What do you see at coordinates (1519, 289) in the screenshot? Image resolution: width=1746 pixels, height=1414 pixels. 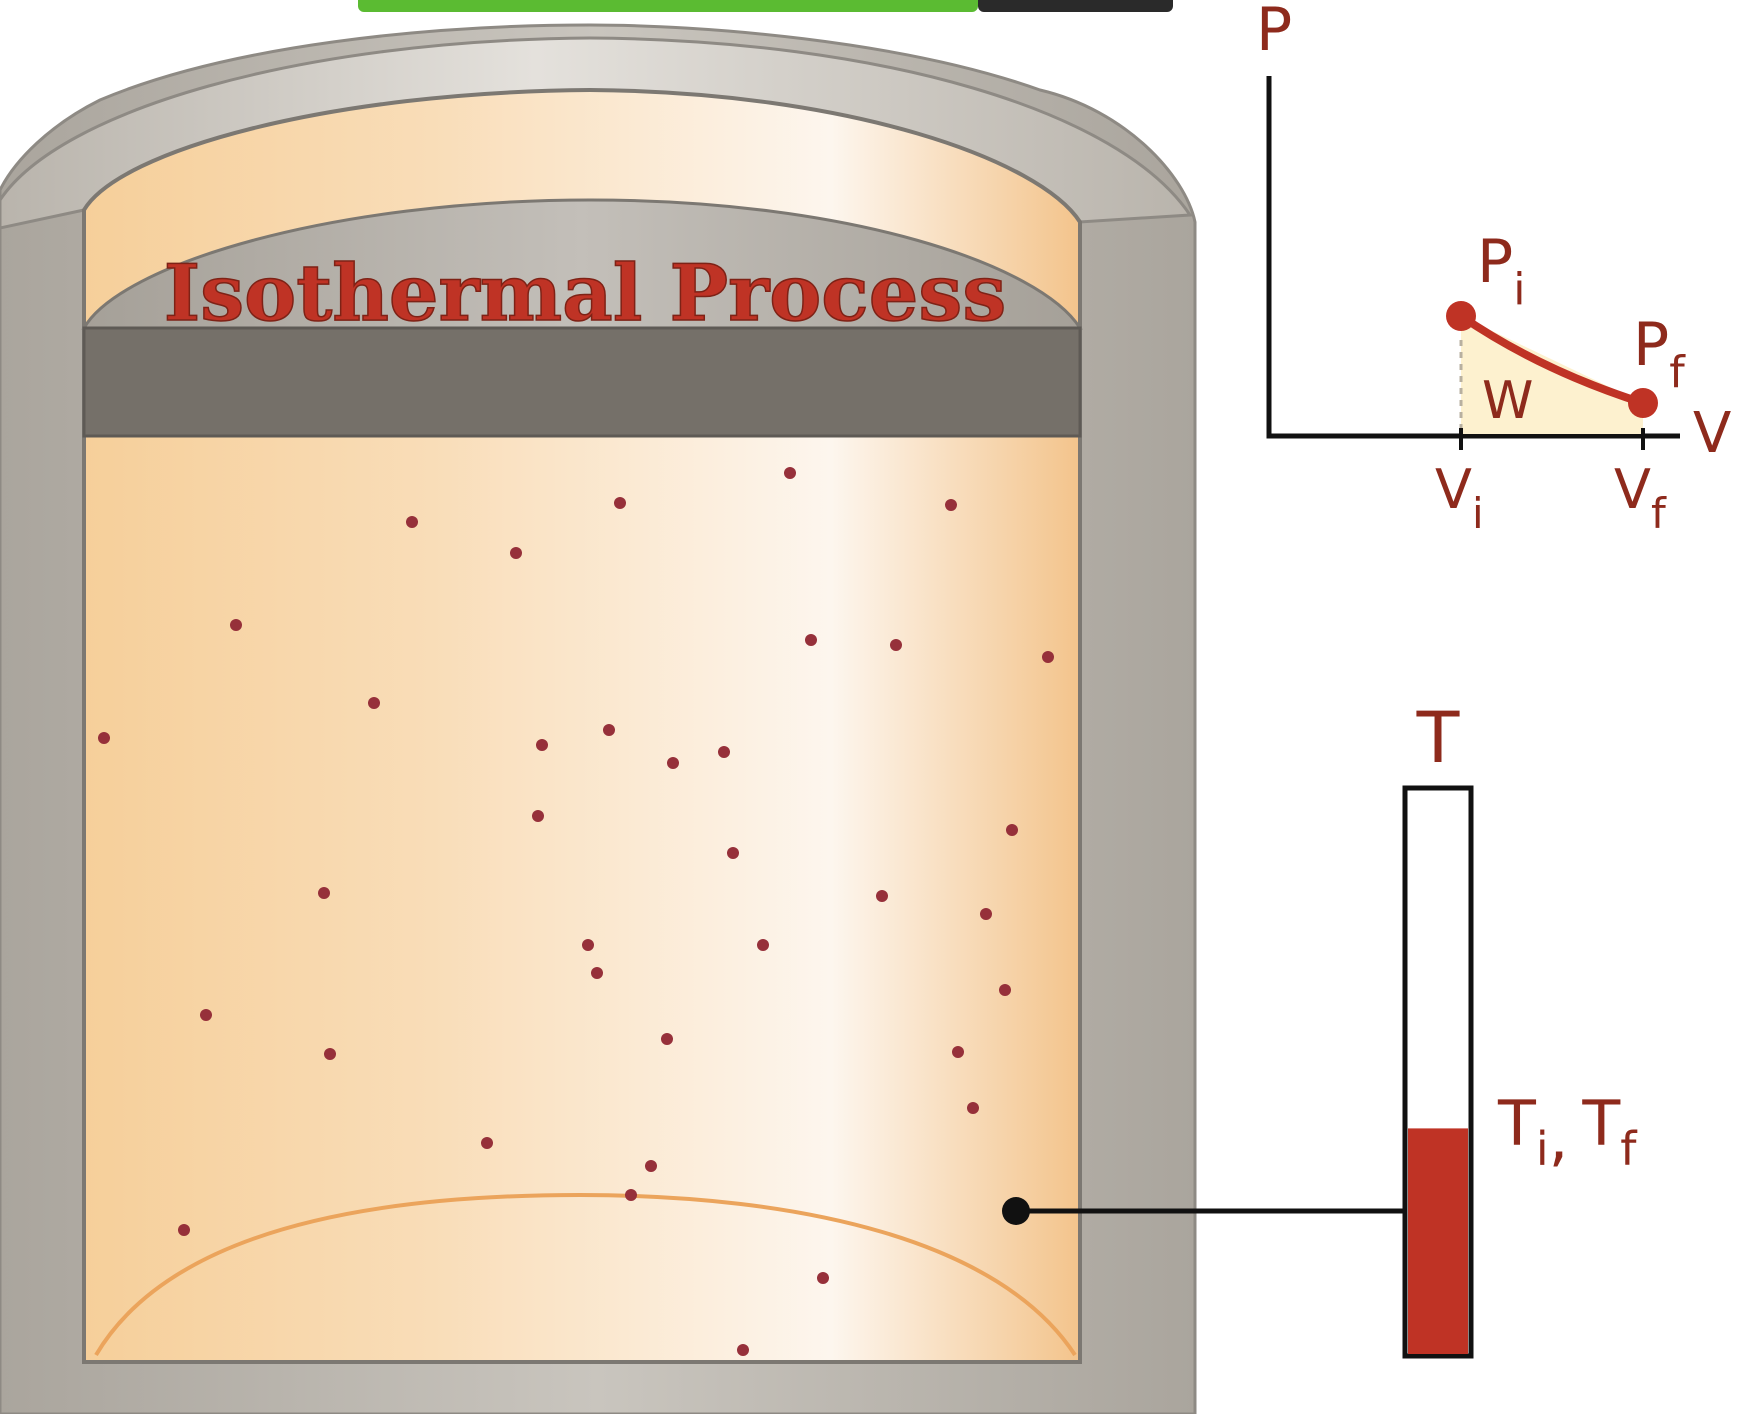 I see `pi-sub: i` at bounding box center [1519, 289].